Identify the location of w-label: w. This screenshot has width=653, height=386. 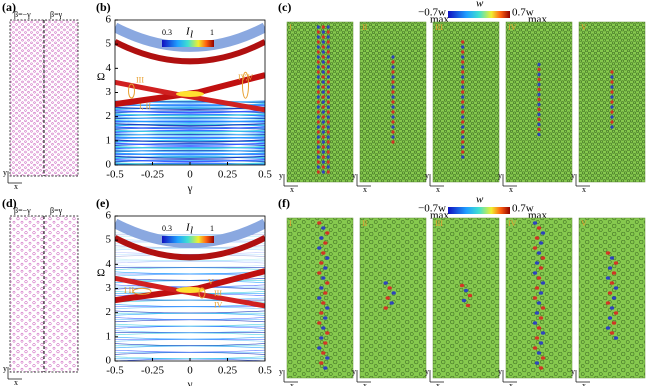
(480, 200).